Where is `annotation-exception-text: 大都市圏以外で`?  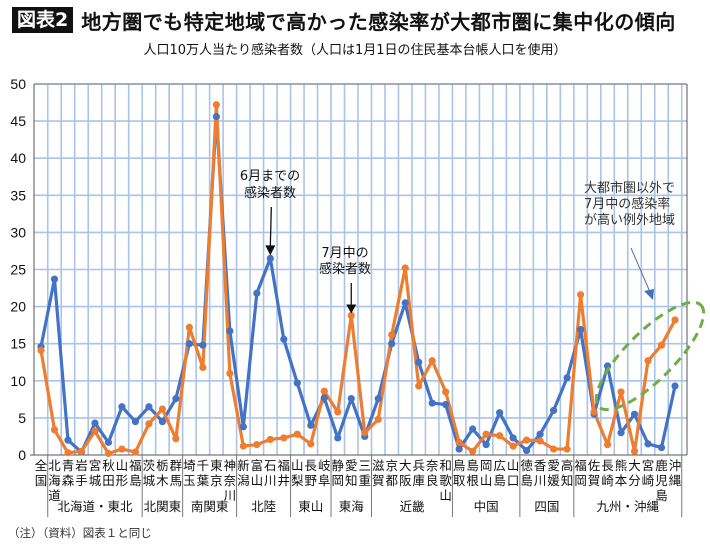
annotation-exception-text: 大都市圏以外で is located at coordinates (629, 188).